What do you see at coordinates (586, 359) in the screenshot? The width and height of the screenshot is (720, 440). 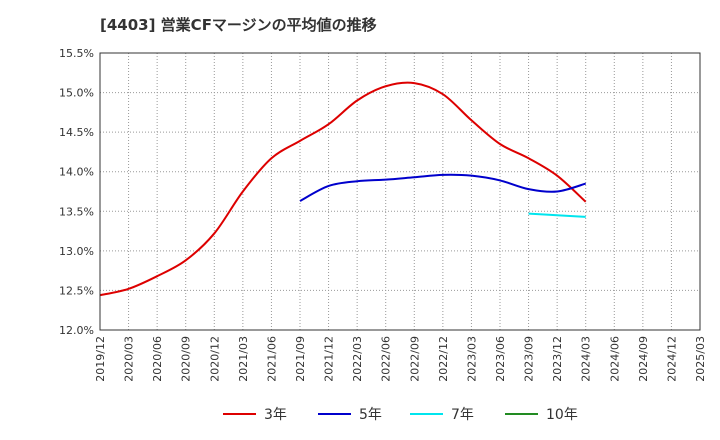 I see `x-tick-label: 2024/03` at bounding box center [586, 359].